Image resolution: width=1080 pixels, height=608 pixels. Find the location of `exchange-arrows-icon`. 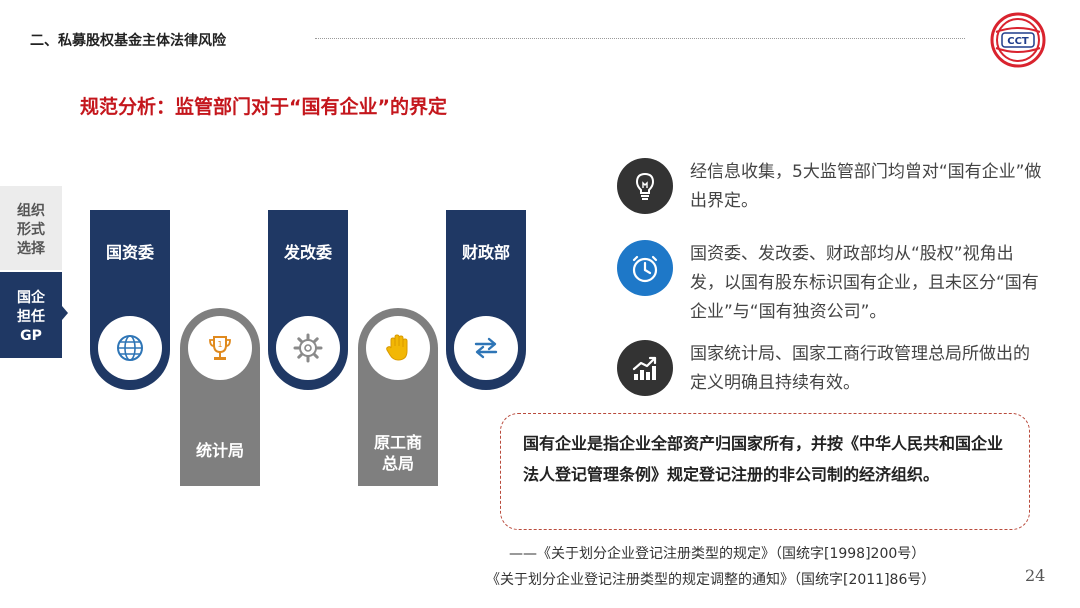

exchange-arrows-icon is located at coordinates (486, 348).